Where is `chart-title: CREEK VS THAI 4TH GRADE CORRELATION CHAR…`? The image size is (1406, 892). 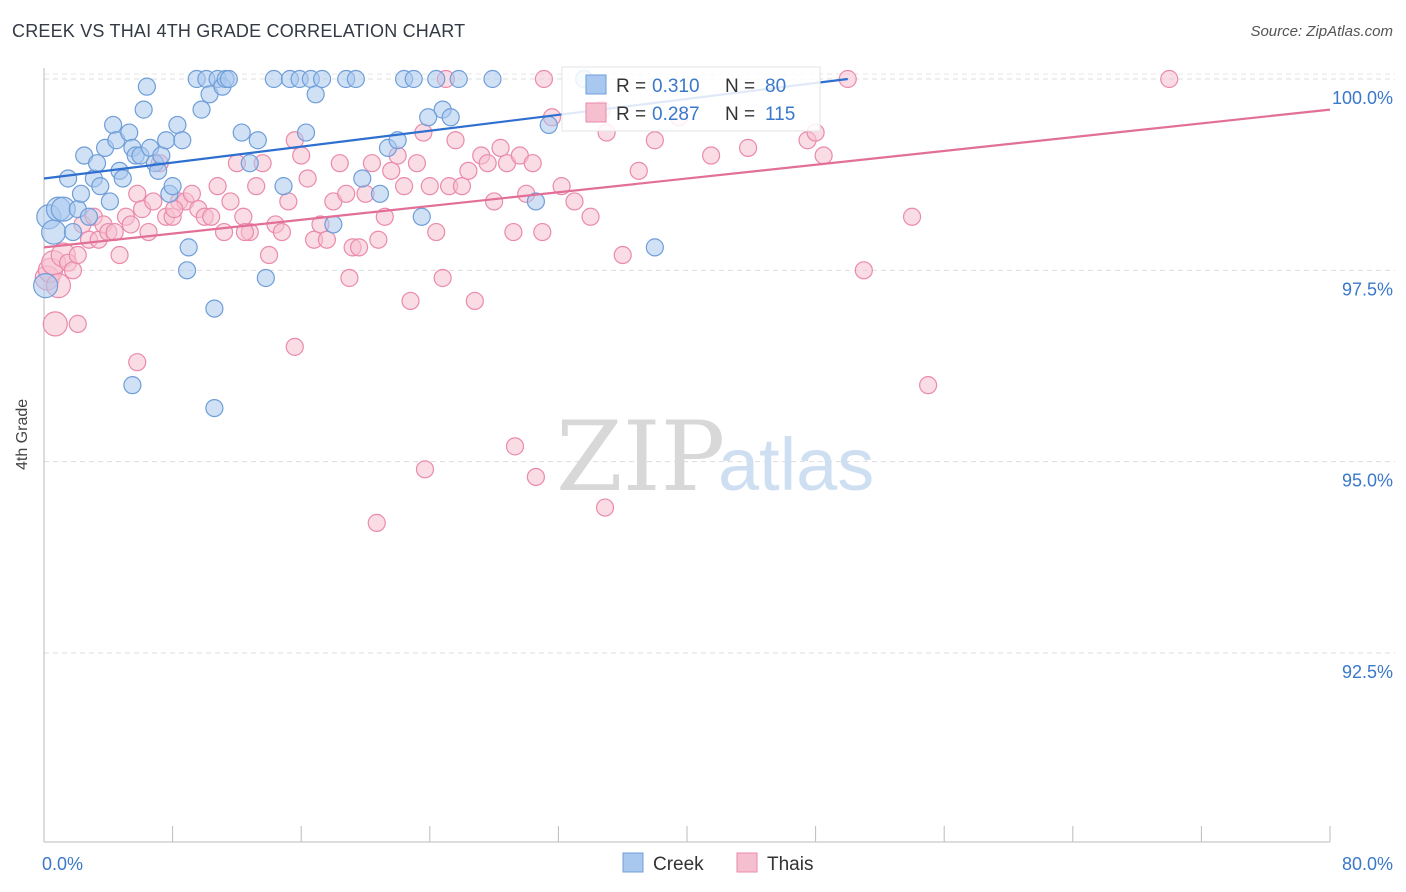 chart-title: CREEK VS THAI 4TH GRADE CORRELATION CHAR… is located at coordinates (239, 31).